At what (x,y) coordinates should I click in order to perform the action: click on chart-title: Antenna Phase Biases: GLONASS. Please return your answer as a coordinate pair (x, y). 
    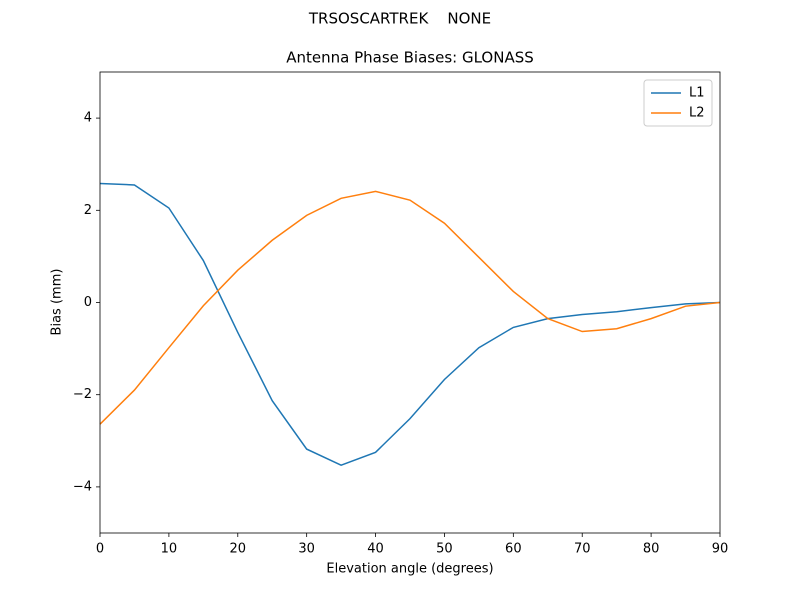
    Looking at the image, I should click on (410, 58).